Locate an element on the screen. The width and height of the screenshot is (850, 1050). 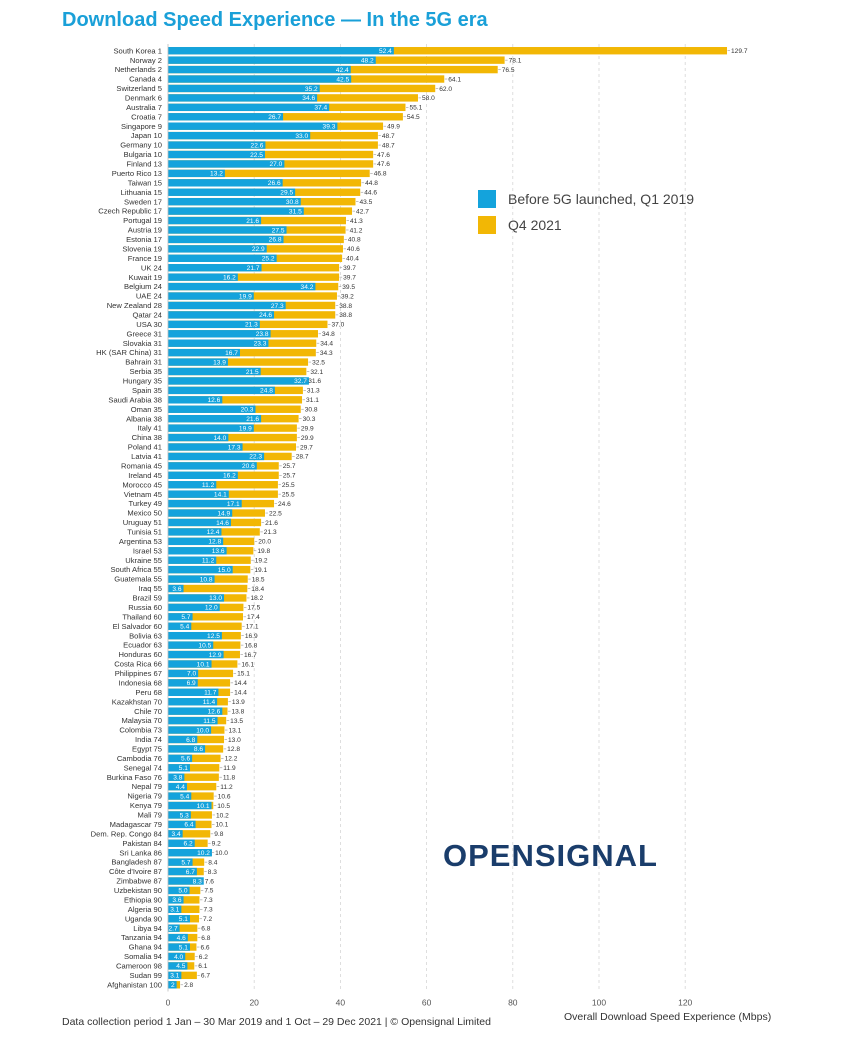
data-label-q4-2021: 43.5 is located at coordinates (365, 202).